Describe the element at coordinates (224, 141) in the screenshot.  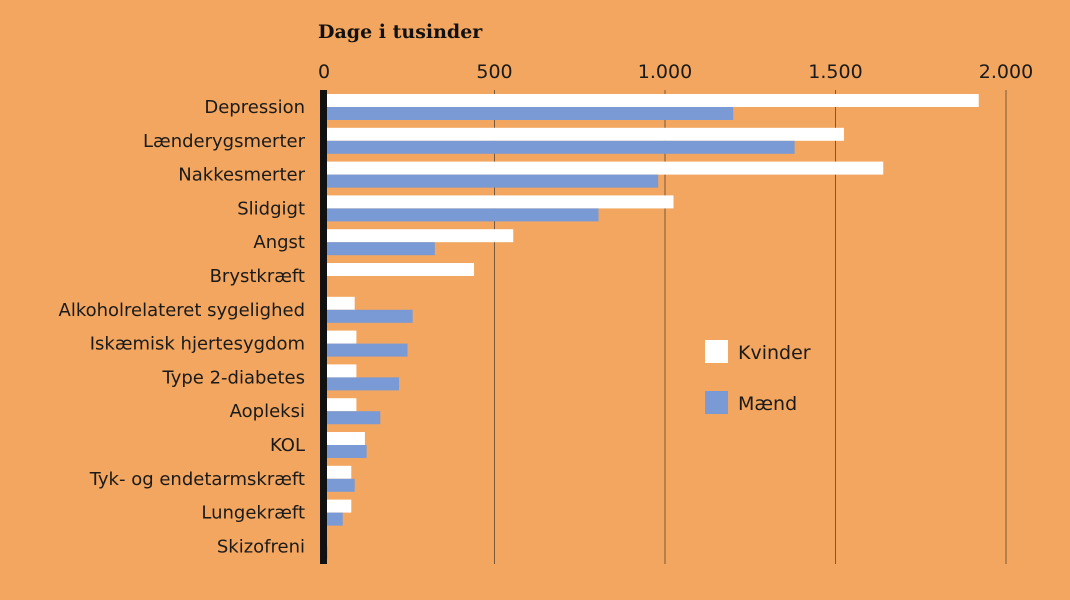
I see `category-label: Lænderygsmerter` at that location.